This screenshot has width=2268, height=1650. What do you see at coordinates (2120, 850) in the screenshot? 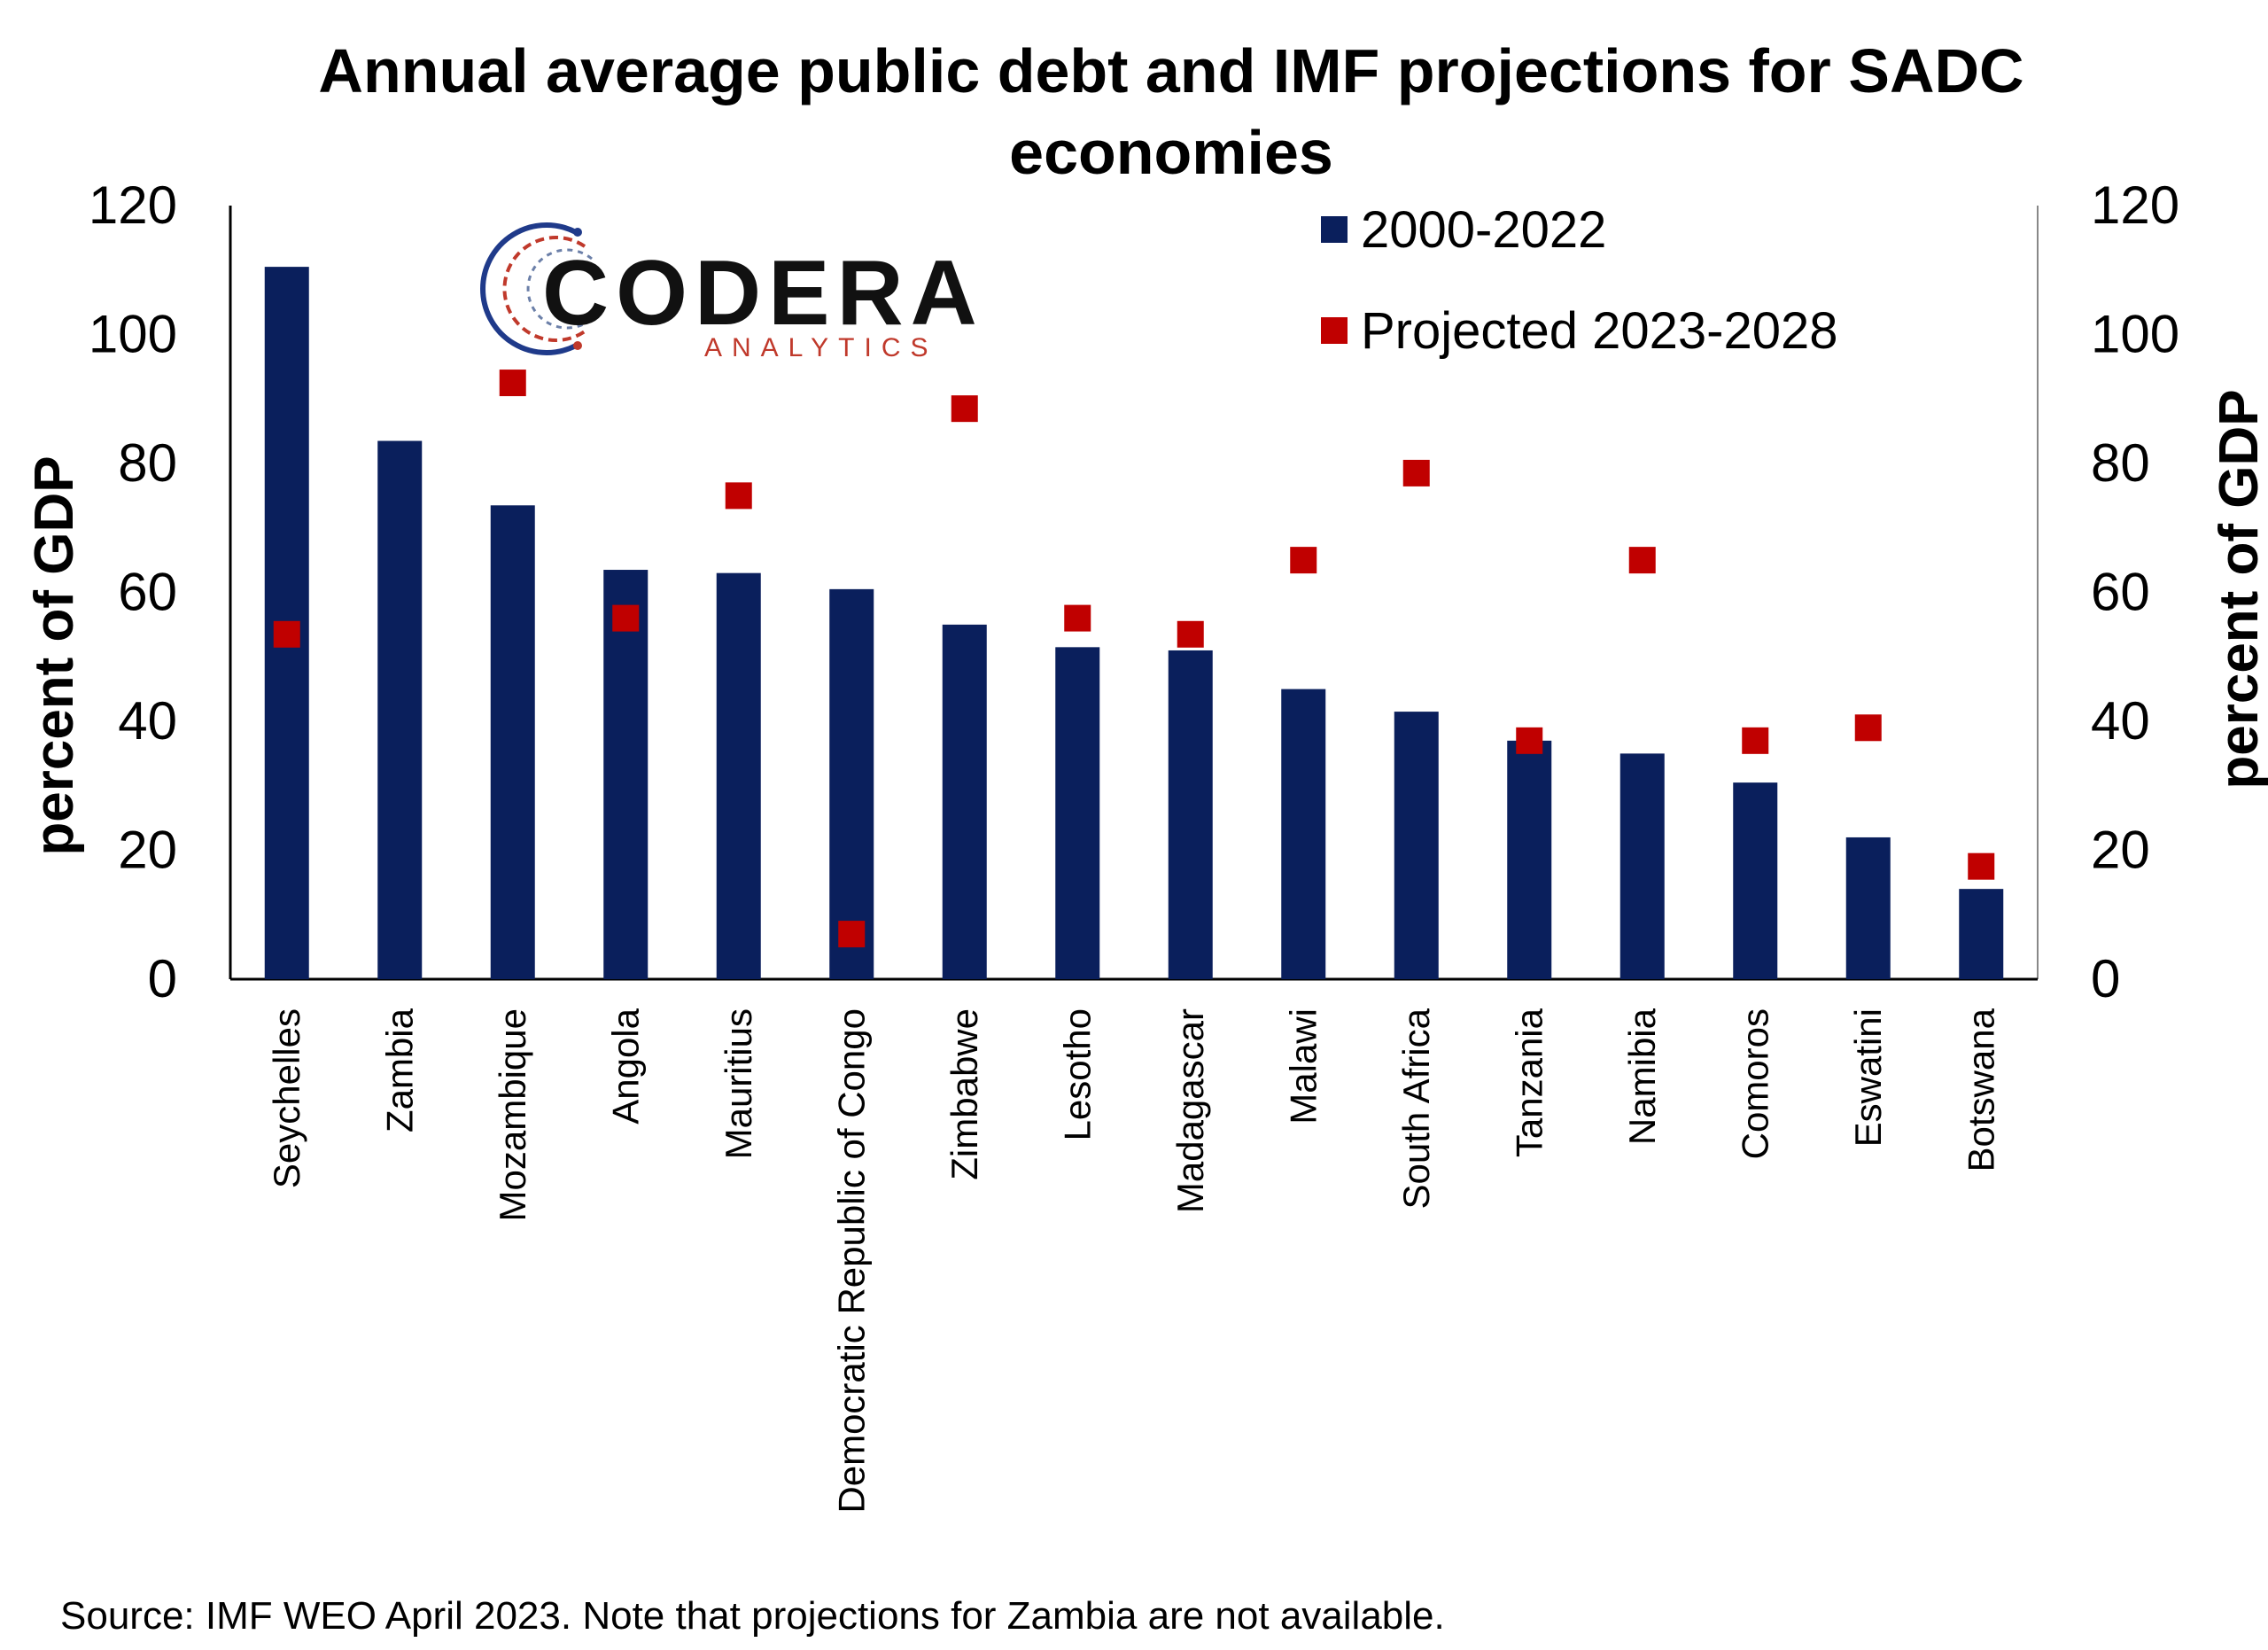
I see `y-tick-right-label: 20` at bounding box center [2120, 850].